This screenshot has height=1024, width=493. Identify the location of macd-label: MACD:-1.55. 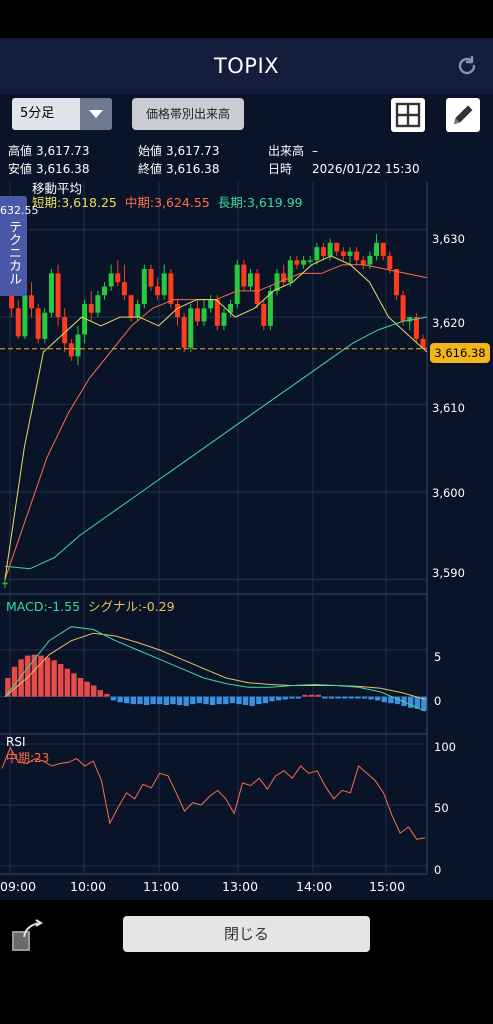
(43, 606).